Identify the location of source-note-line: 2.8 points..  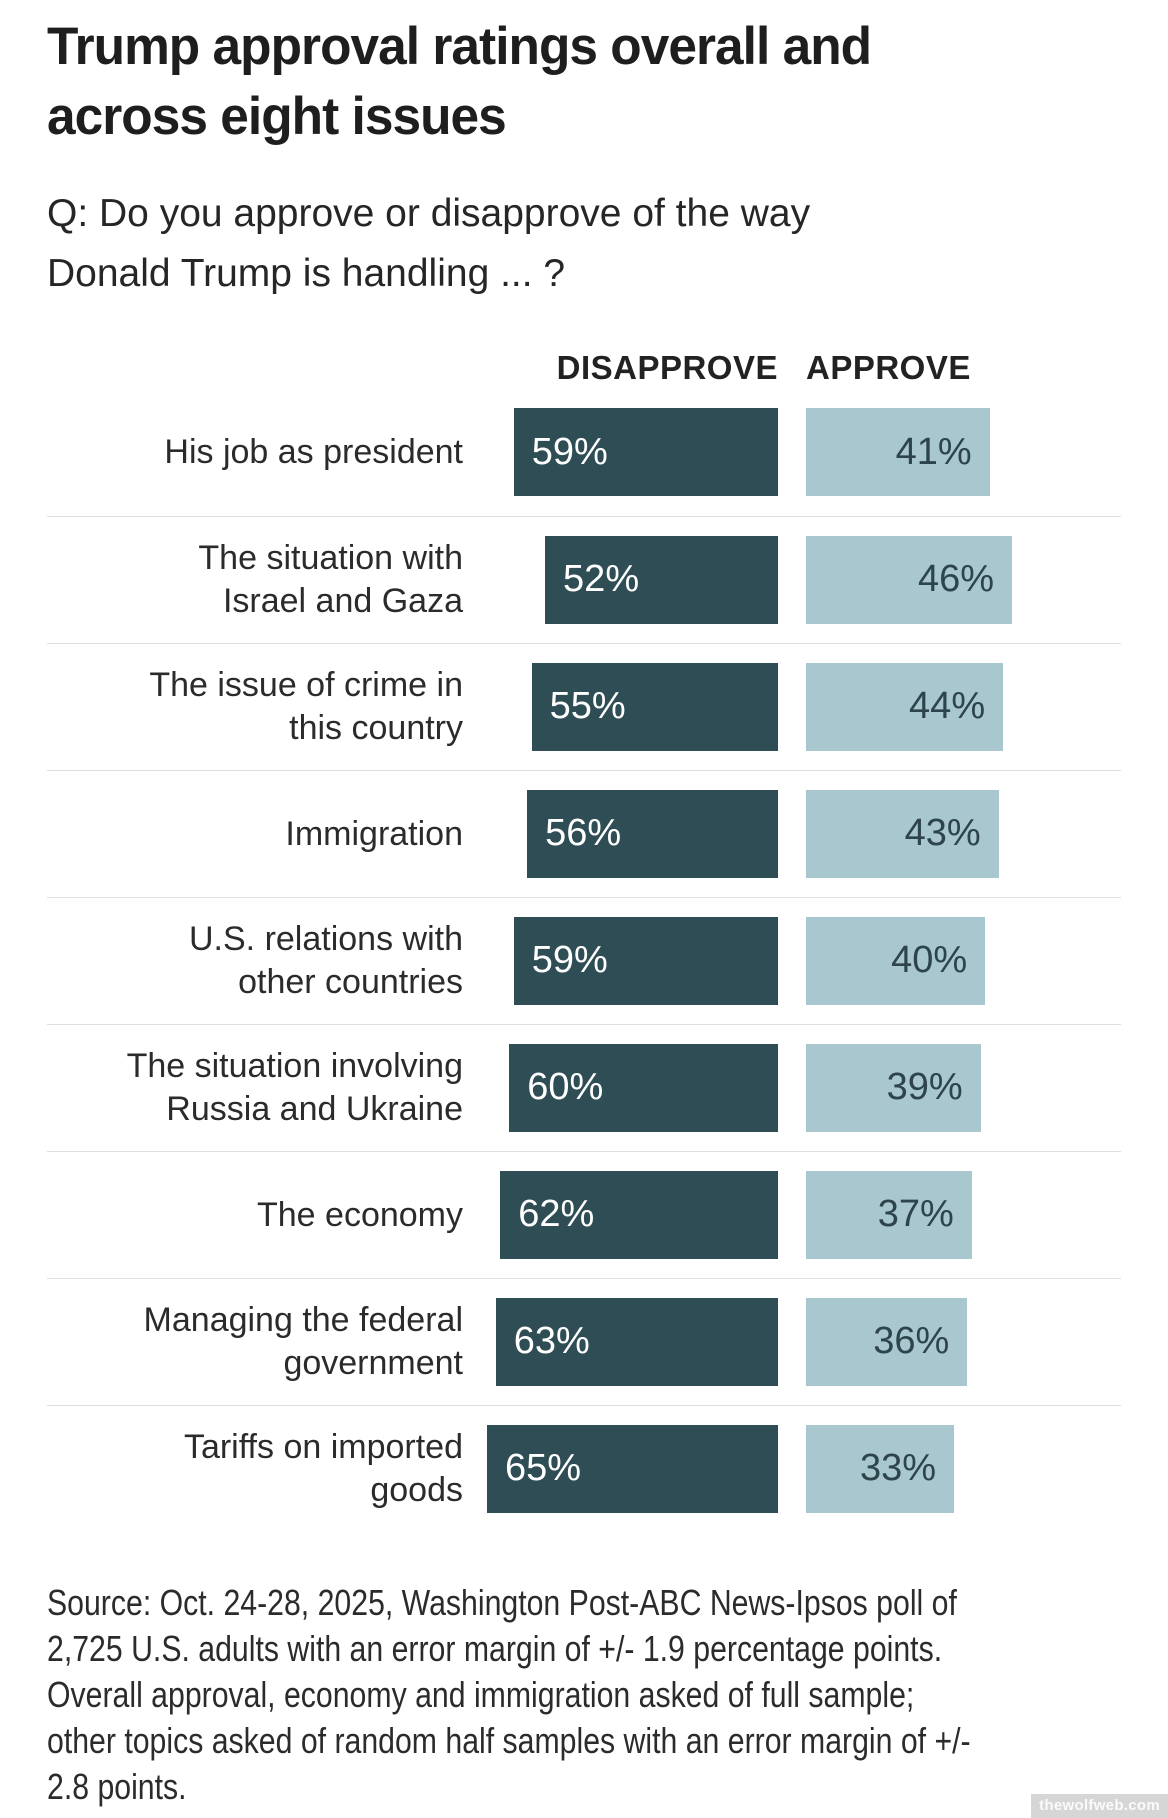
(117, 1787).